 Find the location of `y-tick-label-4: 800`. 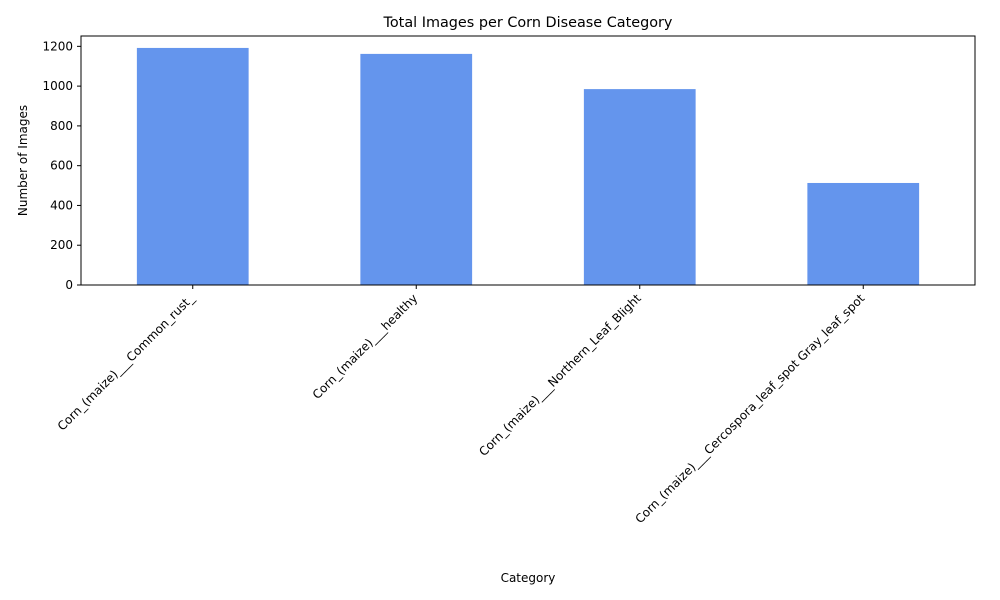

y-tick-label-4: 800 is located at coordinates (61, 126).